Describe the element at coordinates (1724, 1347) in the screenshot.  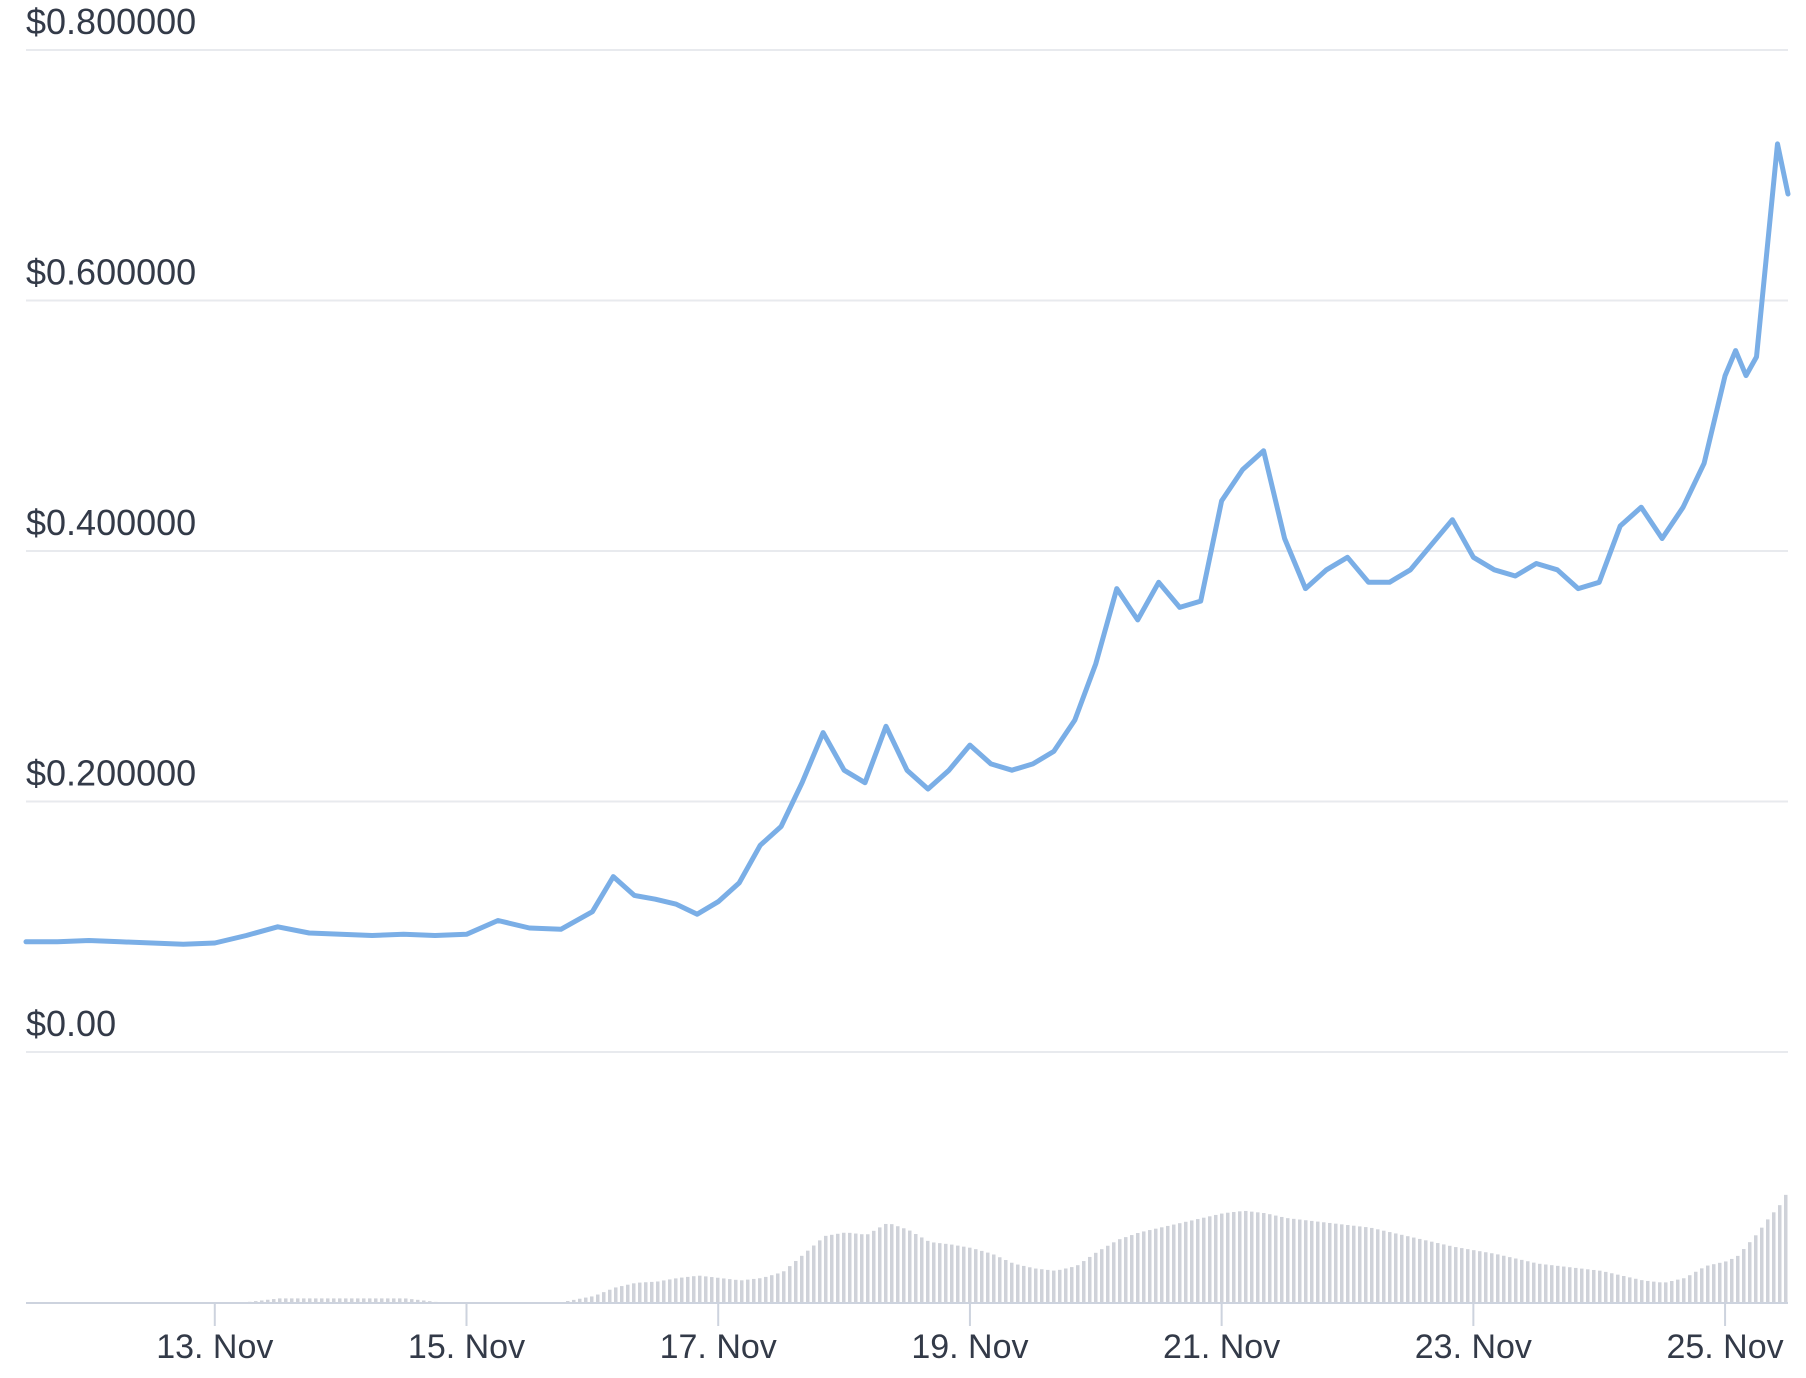
I see `x-tick-label: 25. Nov` at that location.